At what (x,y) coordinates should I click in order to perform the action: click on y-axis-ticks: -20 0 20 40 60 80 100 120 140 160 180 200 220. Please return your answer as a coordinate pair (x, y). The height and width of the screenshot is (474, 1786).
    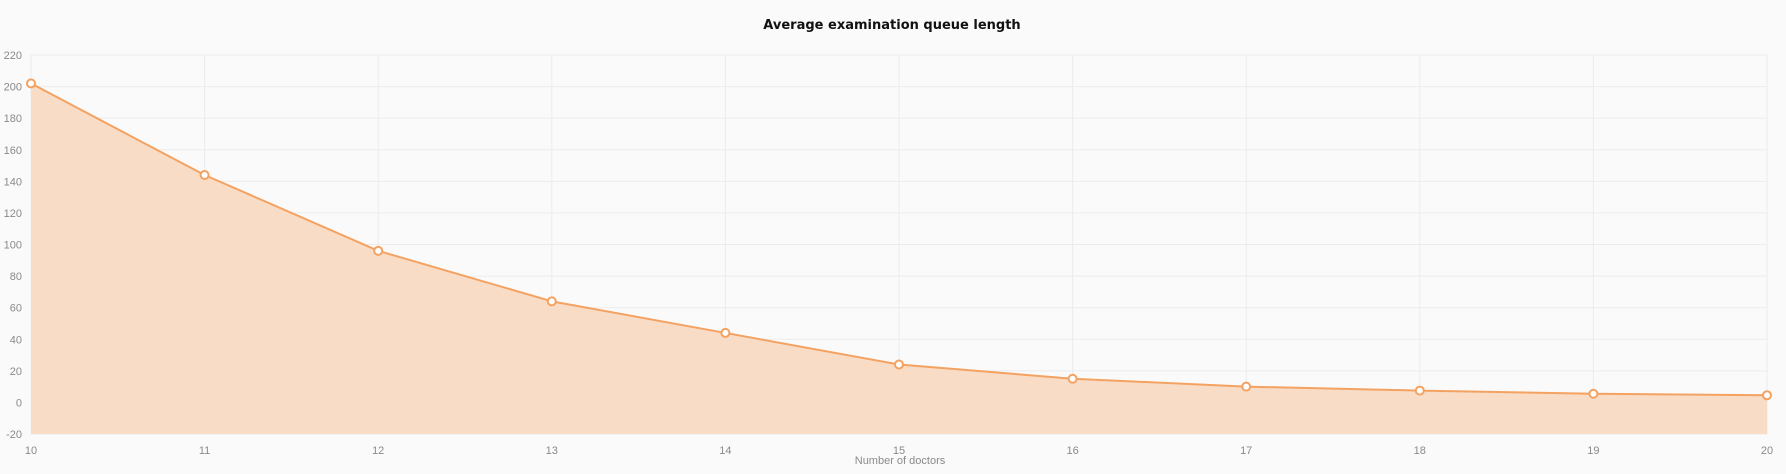
    Looking at the image, I should click on (13, 245).